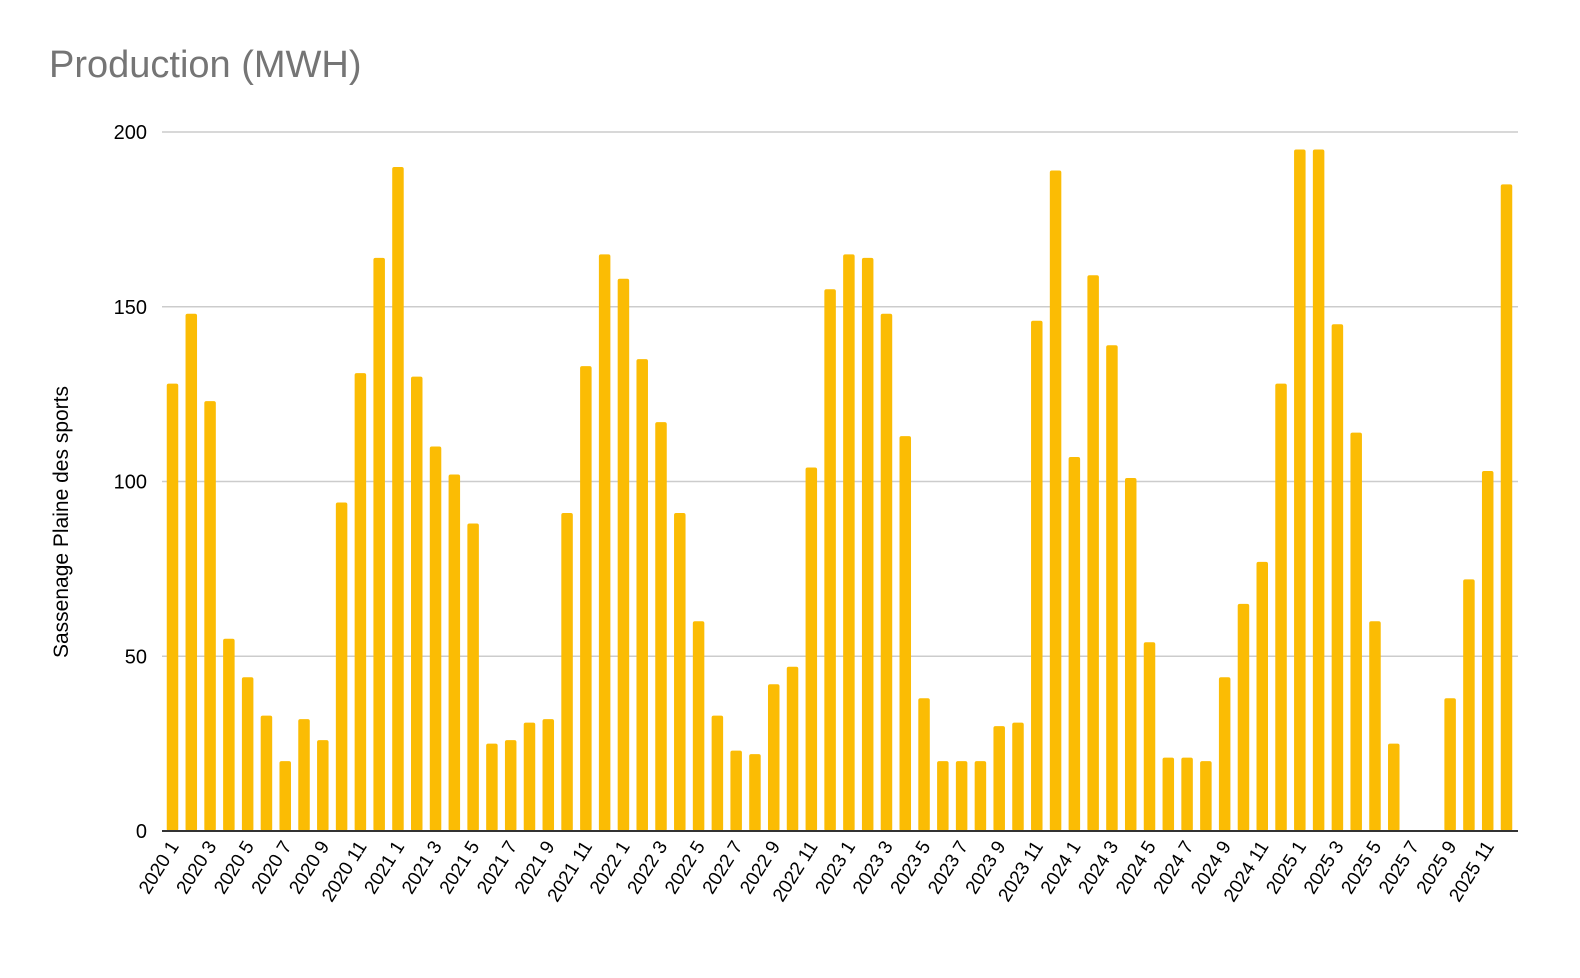  What do you see at coordinates (141, 832) in the screenshot?
I see `y-tick-label: 0` at bounding box center [141, 832].